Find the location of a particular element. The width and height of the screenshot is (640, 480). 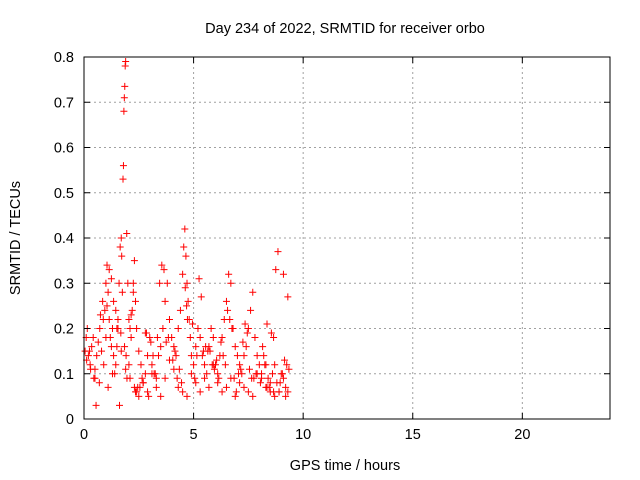

y-tick-label: 0.5 is located at coordinates (64, 194).